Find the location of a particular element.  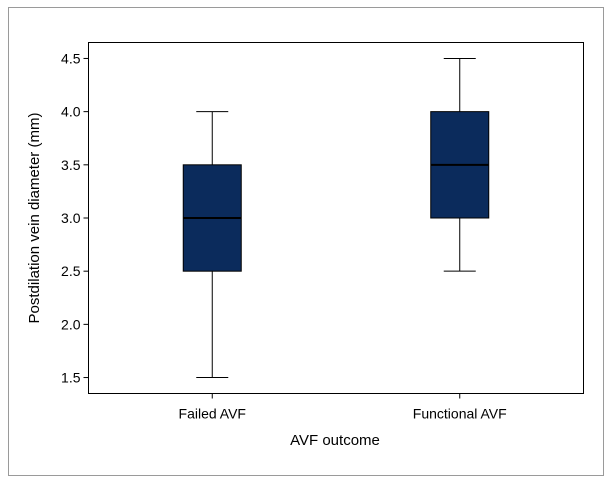

box-failed-avf is located at coordinates (212, 245).